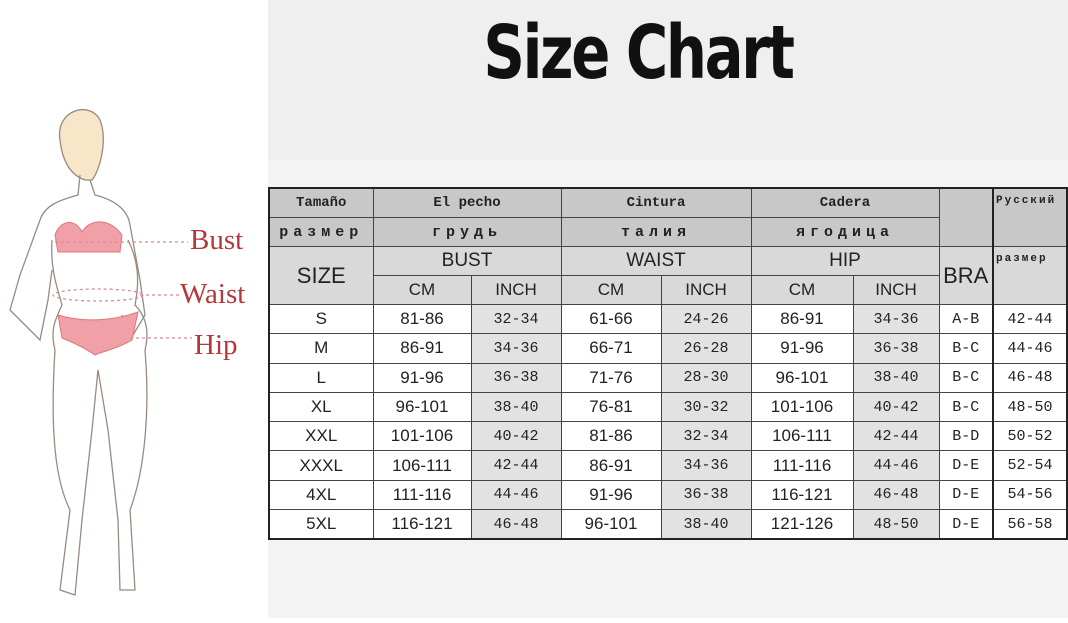  I want to click on header-row-units: CM INCH CM INCH CM INCH, so click(668, 290).